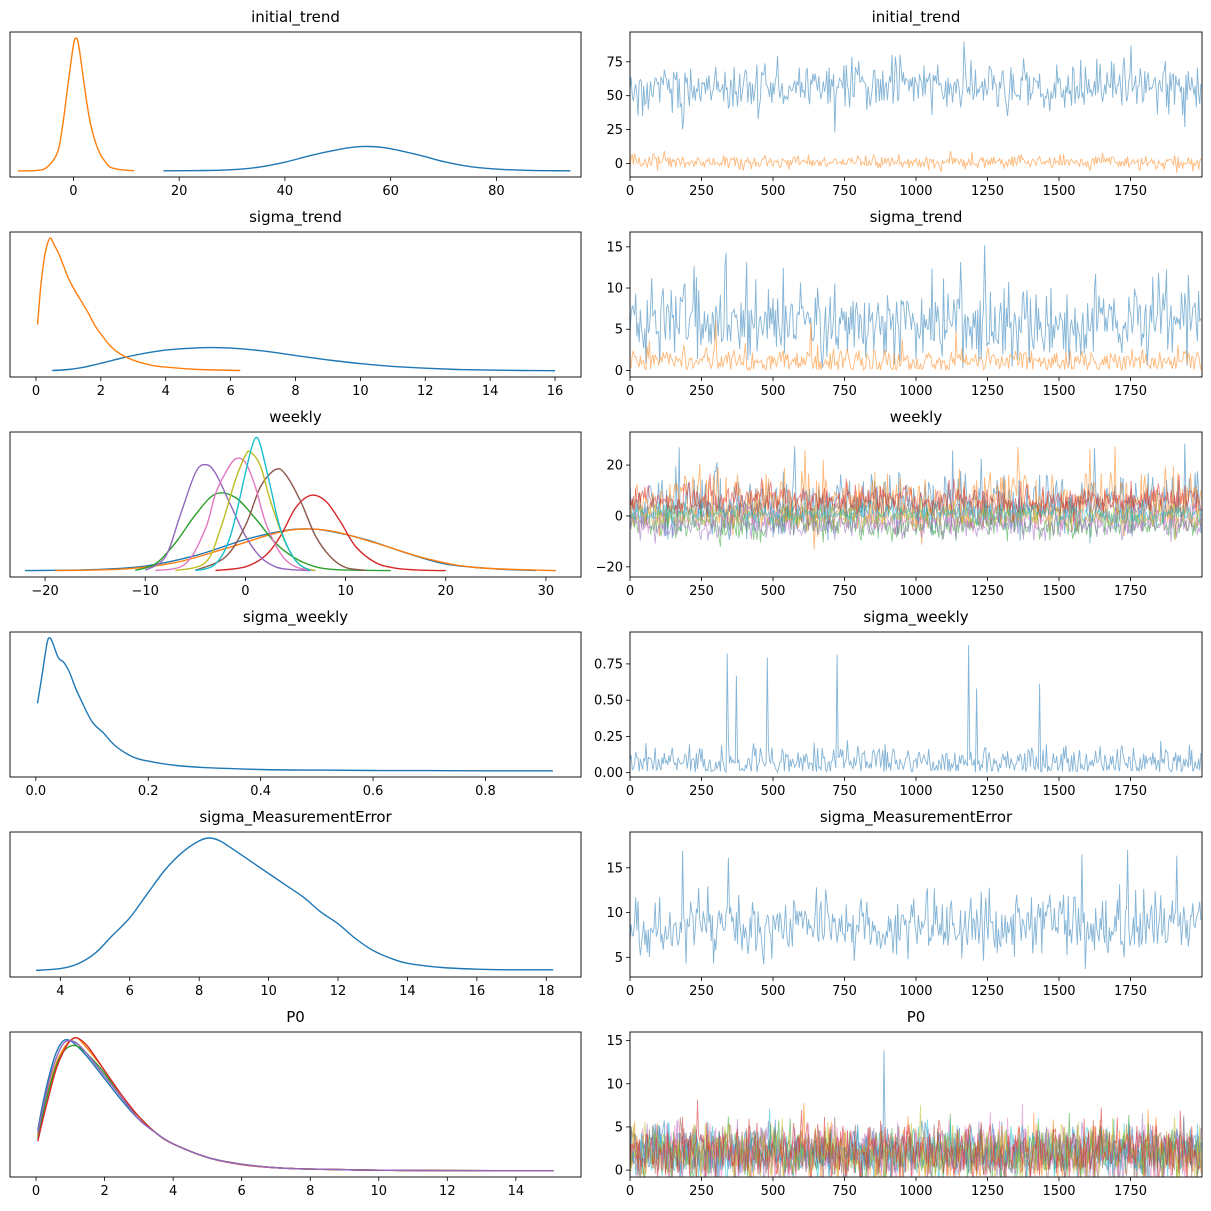 The height and width of the screenshot is (1211, 1211). What do you see at coordinates (295, 217) in the screenshot?
I see `subplot-title: sigma_trend` at bounding box center [295, 217].